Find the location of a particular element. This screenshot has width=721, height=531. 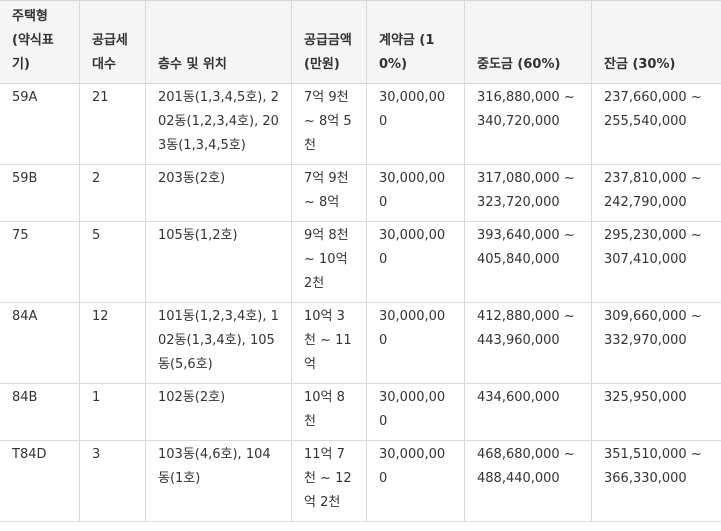

cell-supply-units: 2 is located at coordinates (112, 193).